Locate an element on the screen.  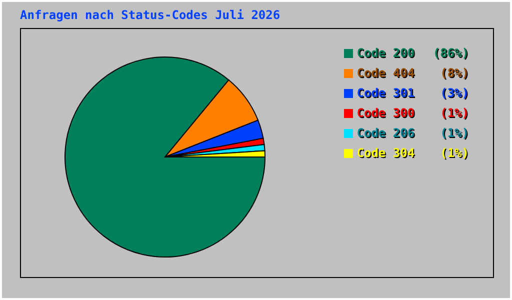
legend-label: Code 304 is located at coordinates (385, 153).